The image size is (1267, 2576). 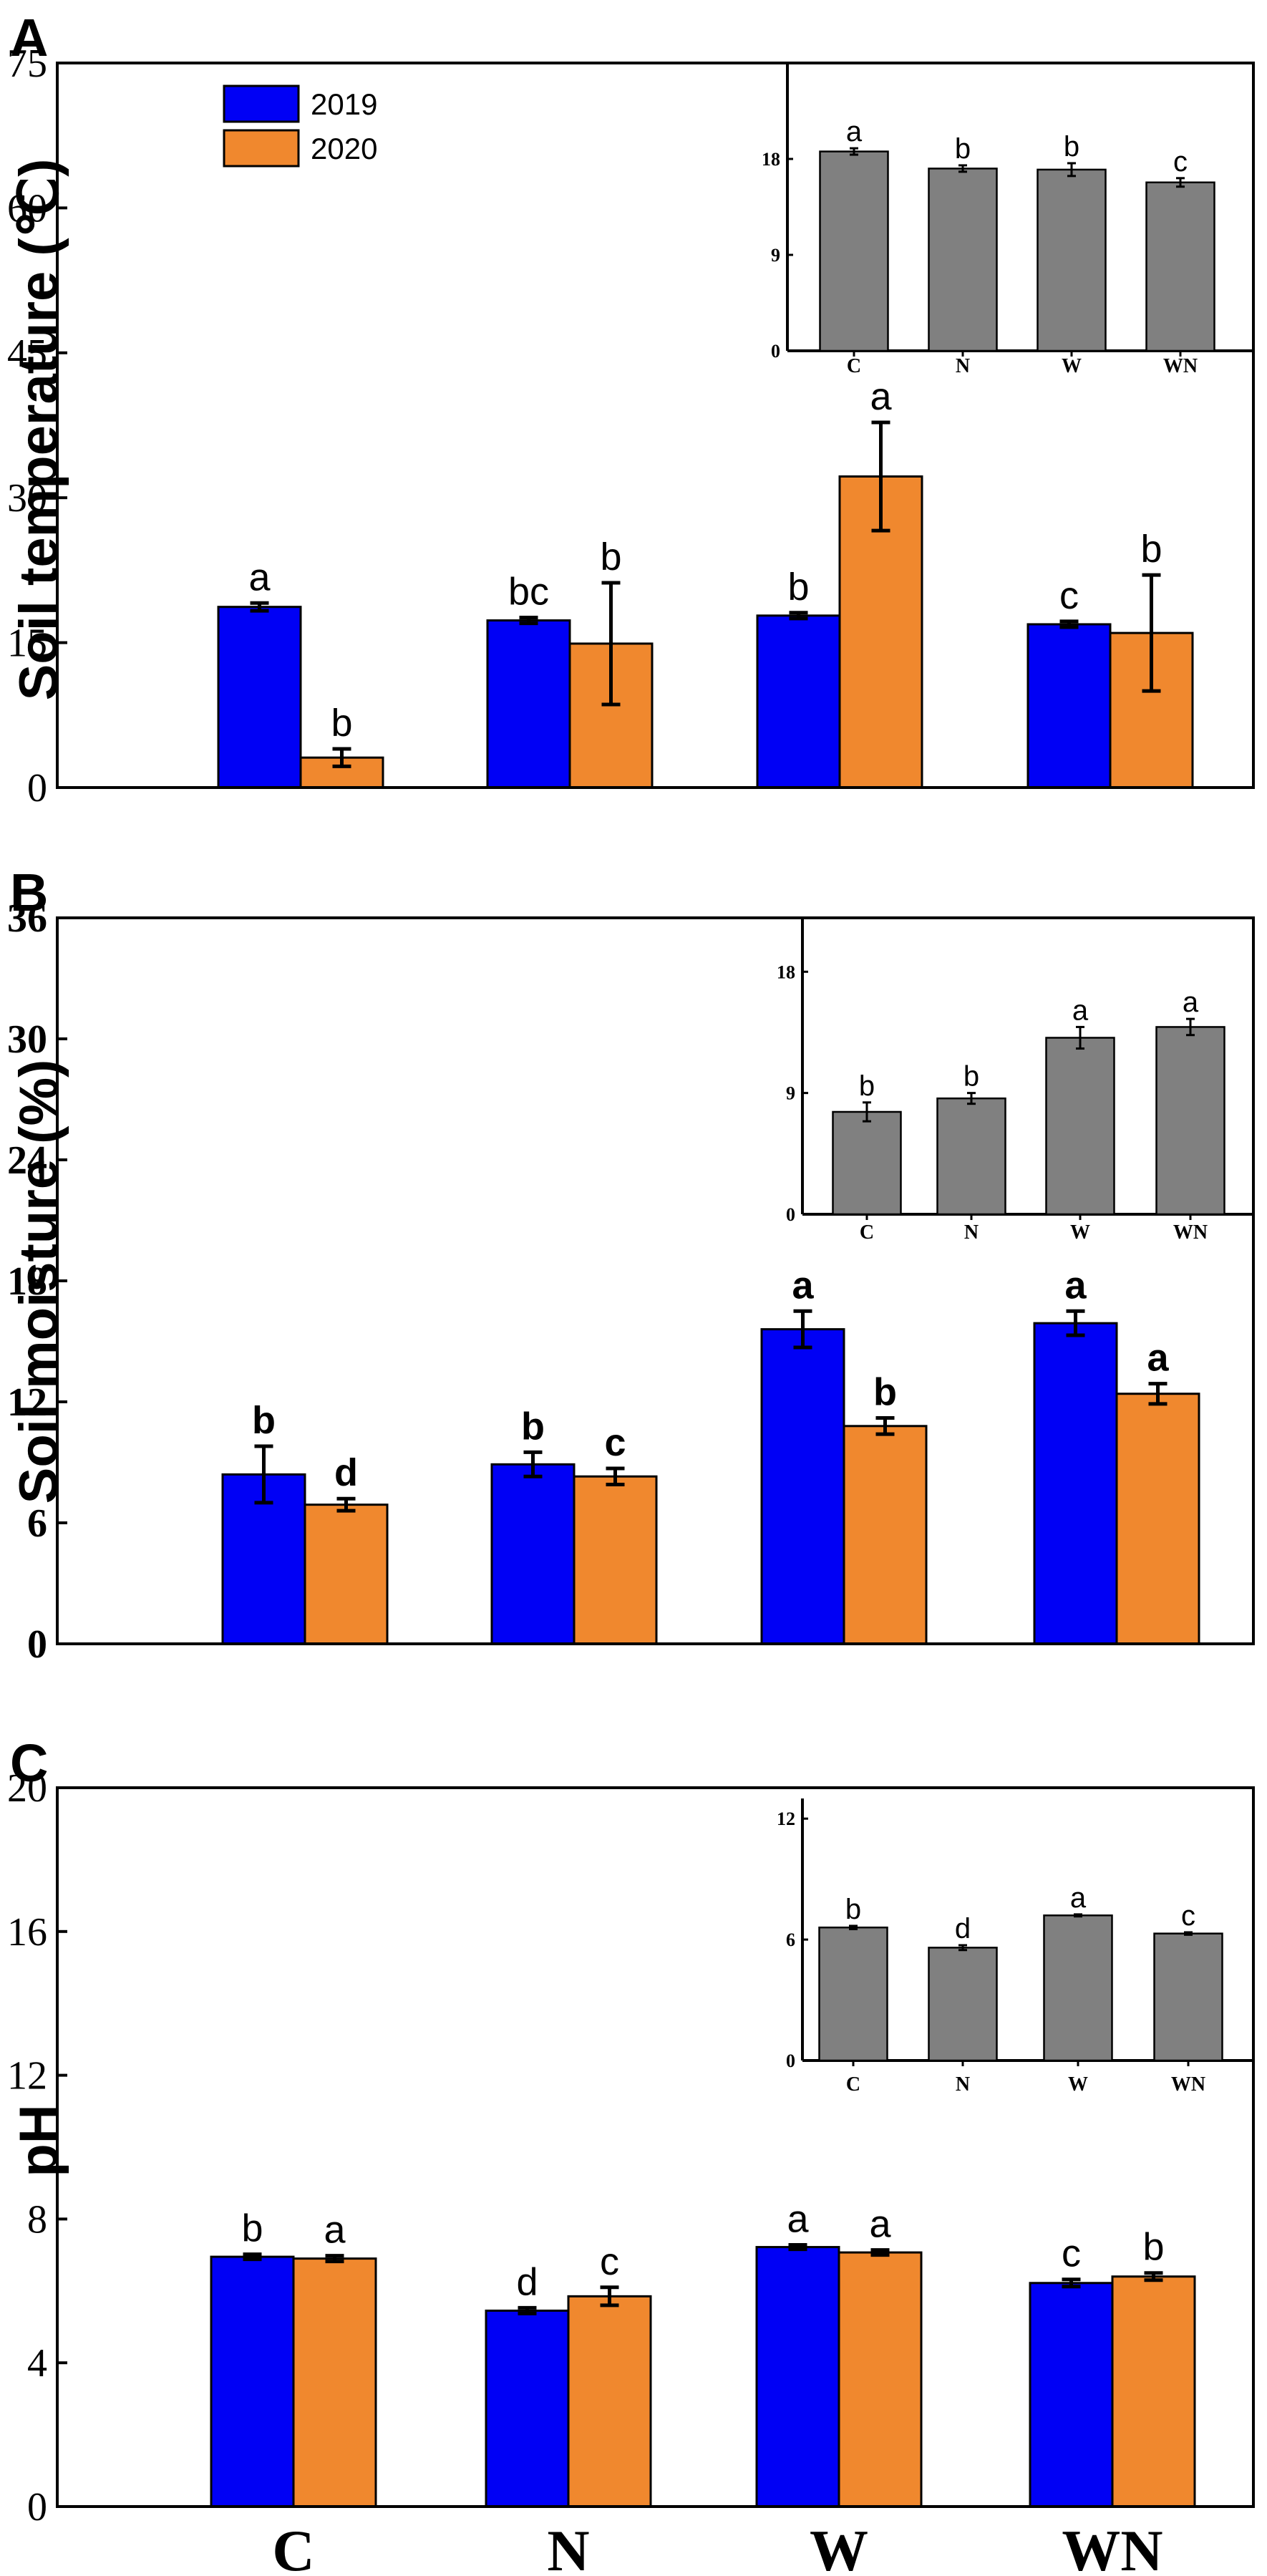 What do you see at coordinates (1112, 2547) in the screenshot?
I see `category-label-WN: WN` at bounding box center [1112, 2547].